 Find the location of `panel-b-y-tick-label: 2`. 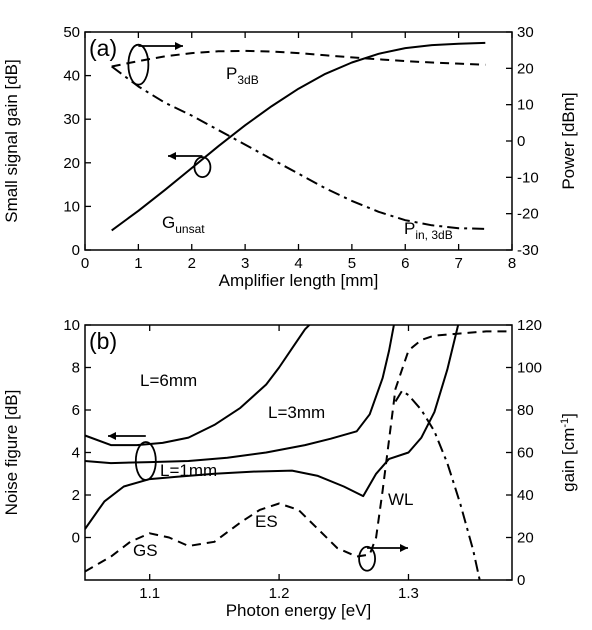

panel-b-y-tick-label: 2 is located at coordinates (76, 495).